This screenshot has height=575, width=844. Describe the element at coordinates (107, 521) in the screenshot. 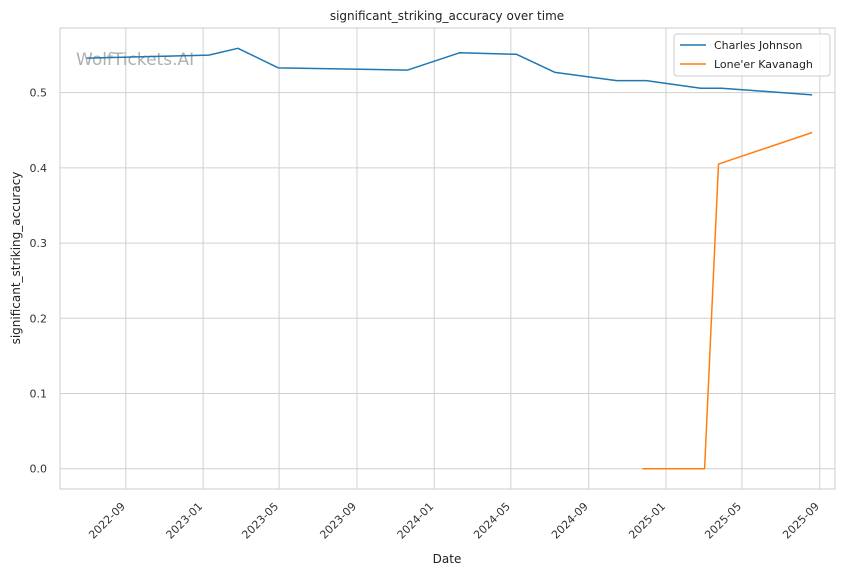

I see `x-tick-label: 2022-09` at that location.